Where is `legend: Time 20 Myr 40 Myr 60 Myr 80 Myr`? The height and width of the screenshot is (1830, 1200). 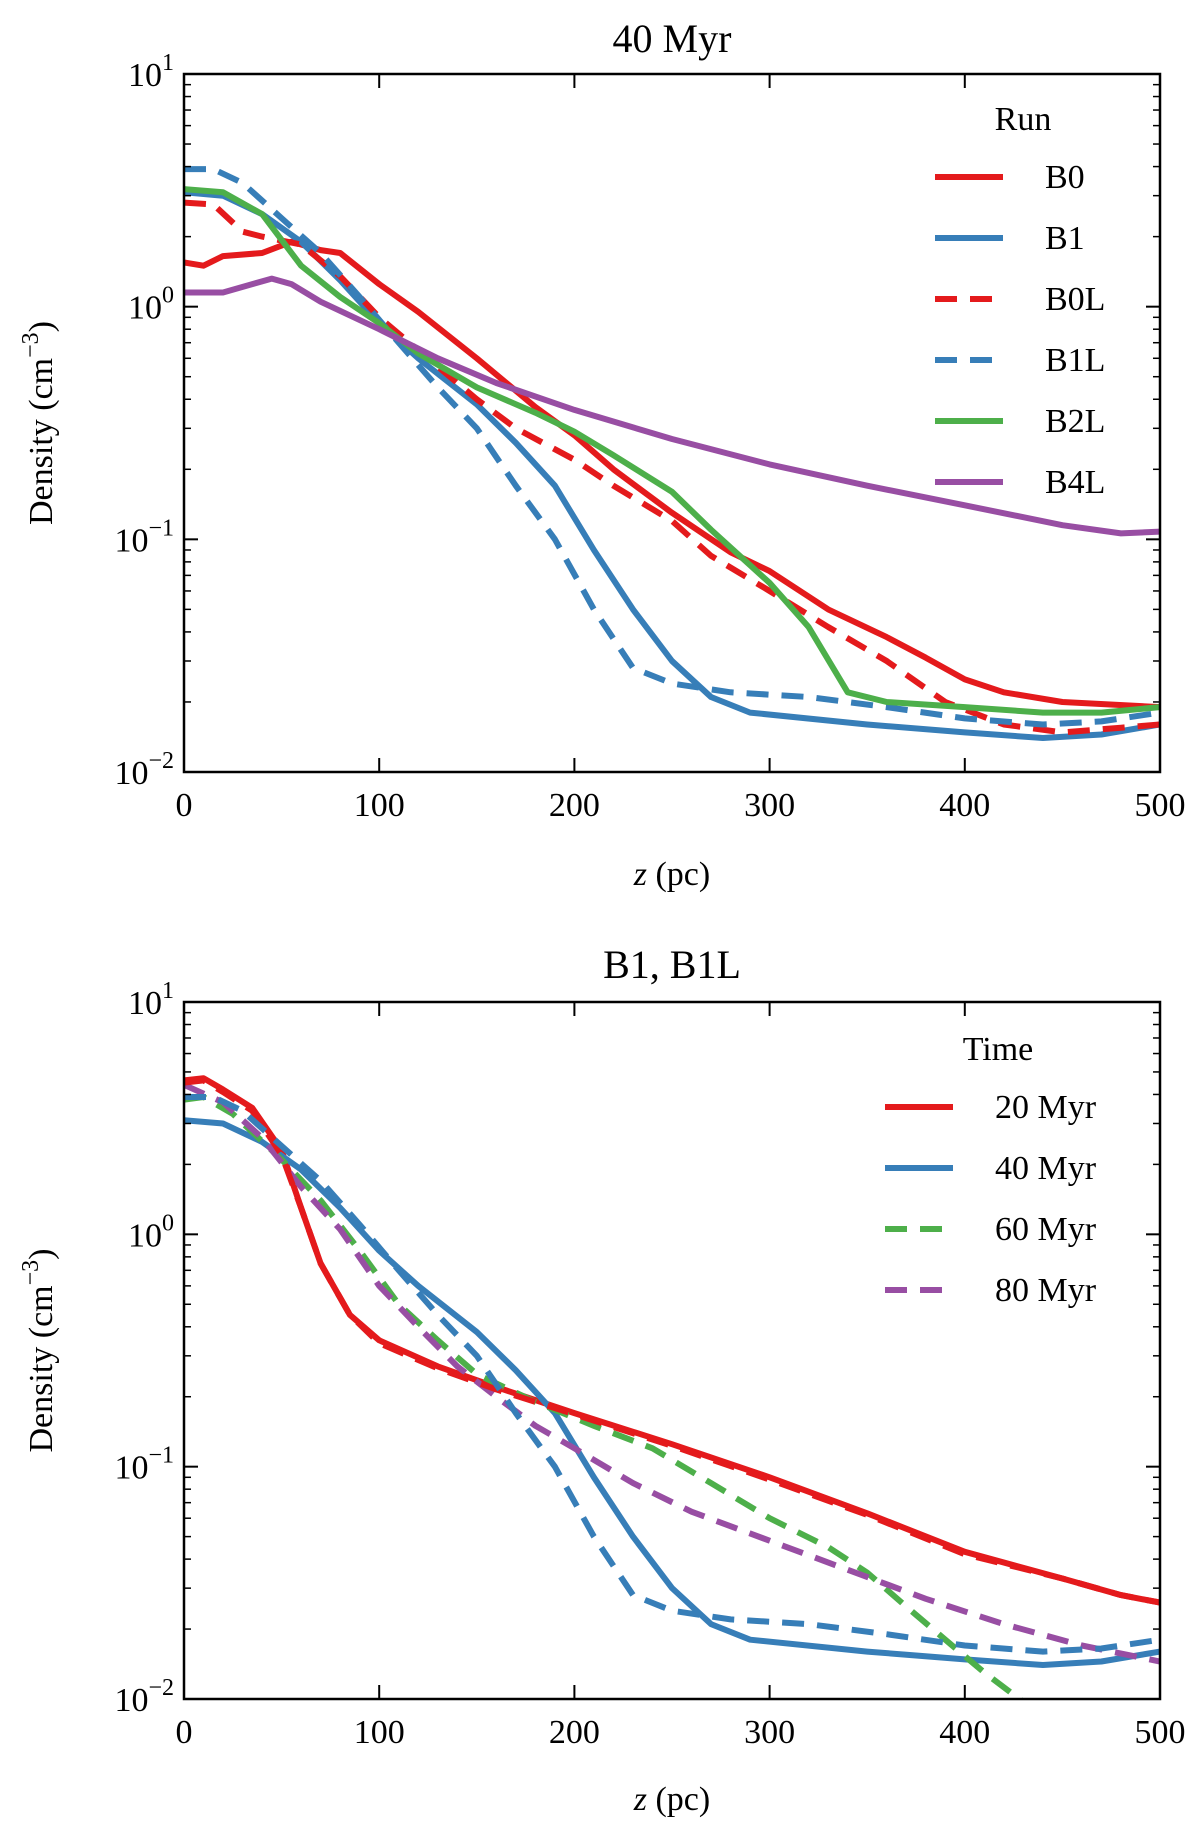 legend: Time 20 Myr 40 Myr 60 Myr 80 Myr is located at coordinates (991, 1170).